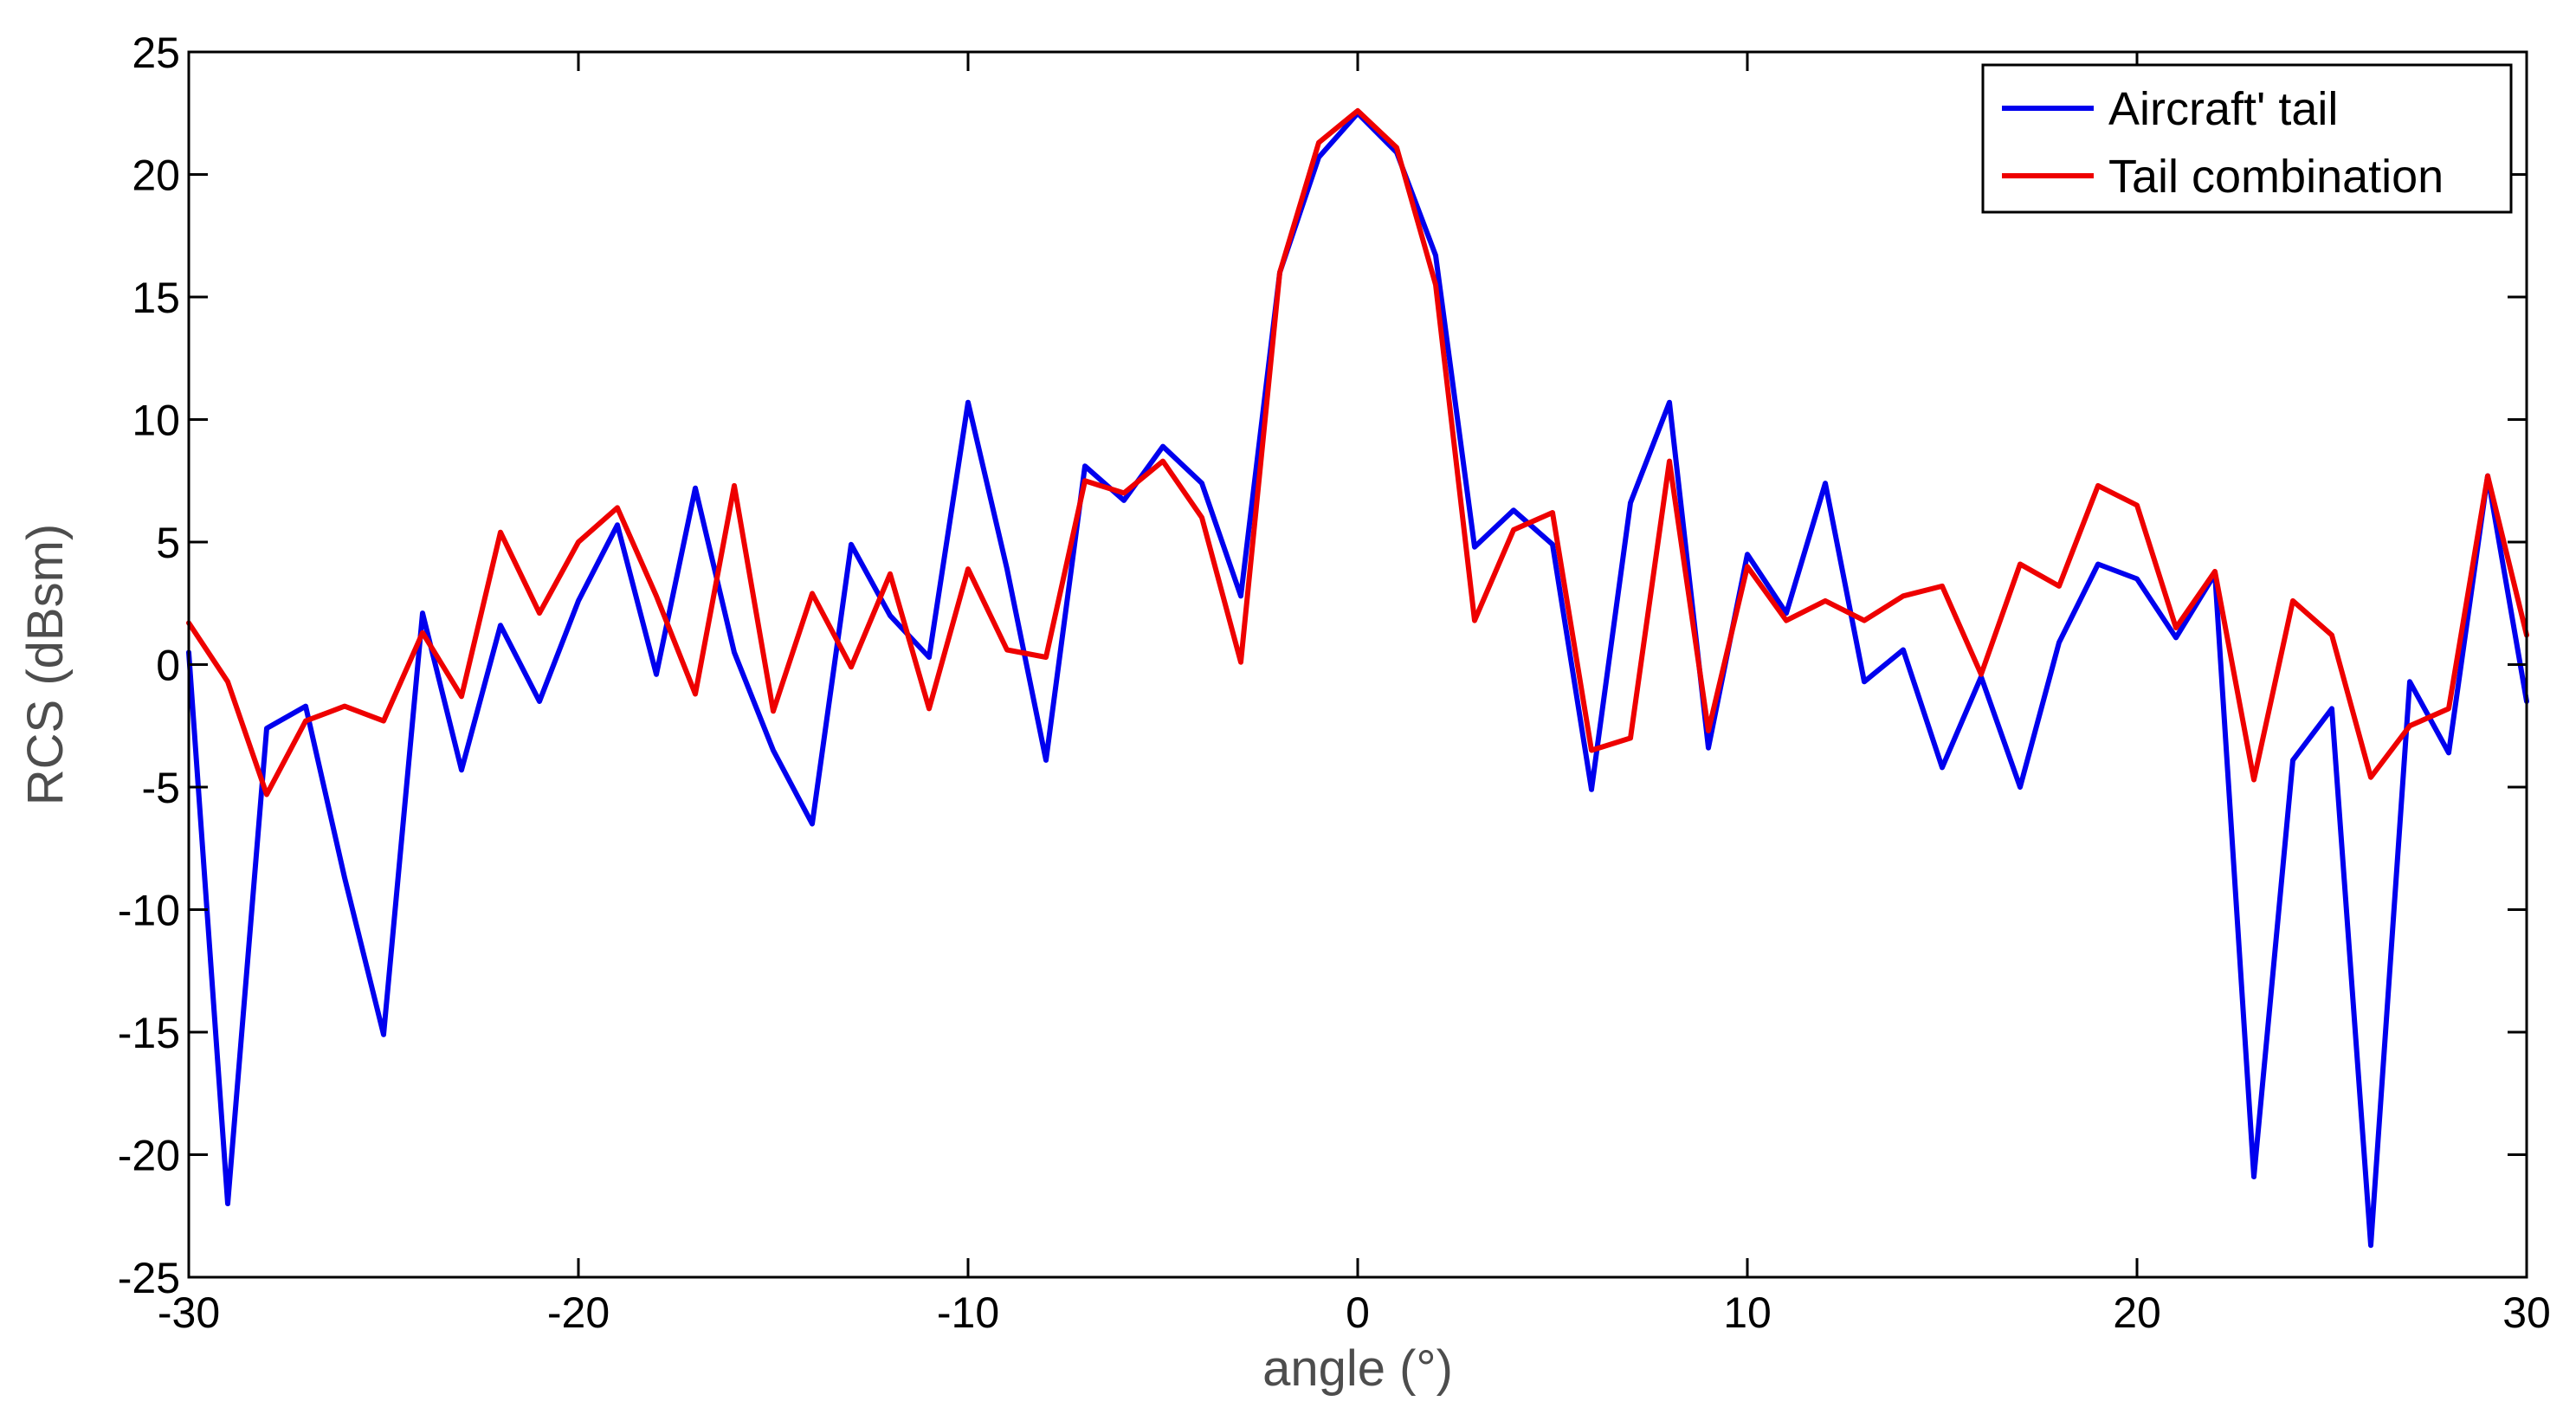  What do you see at coordinates (2276, 177) in the screenshot?
I see `legend-label-2: Tail combination` at bounding box center [2276, 177].